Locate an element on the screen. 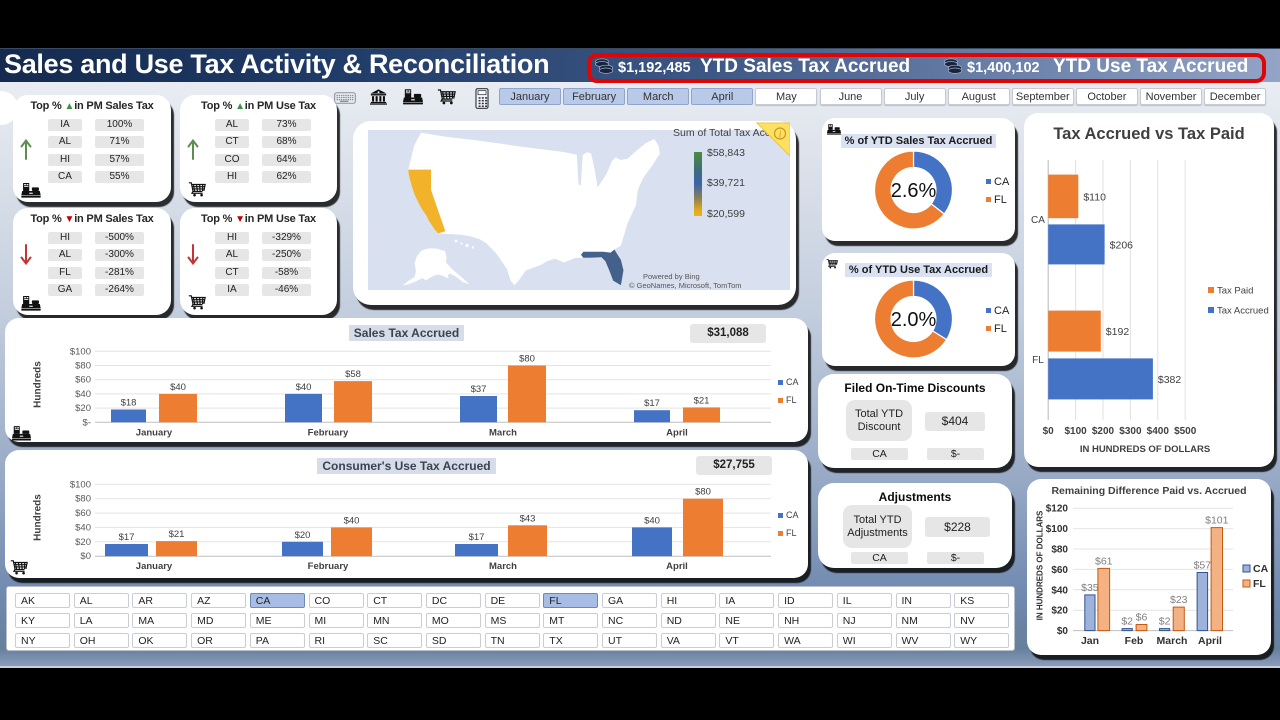 This screenshot has width=1280, height=720. svg-text: $37 is located at coordinates (479, 389).